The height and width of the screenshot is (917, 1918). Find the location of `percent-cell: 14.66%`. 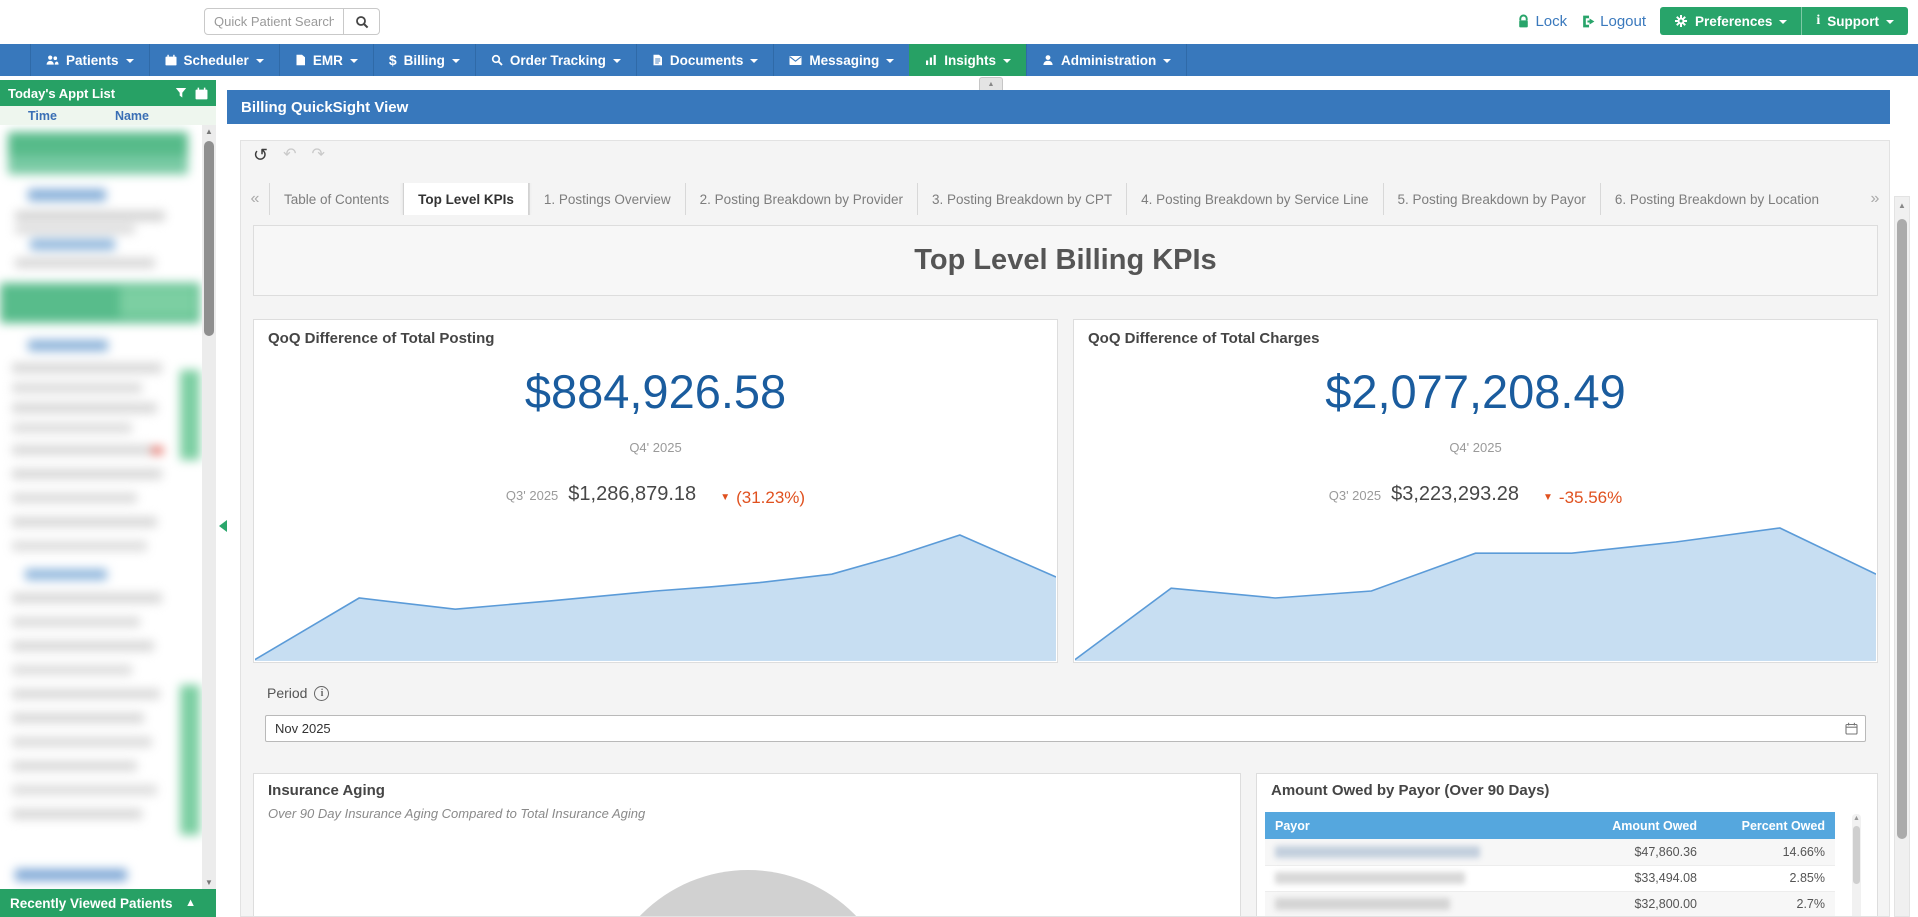

percent-cell: 14.66% is located at coordinates (1771, 852).